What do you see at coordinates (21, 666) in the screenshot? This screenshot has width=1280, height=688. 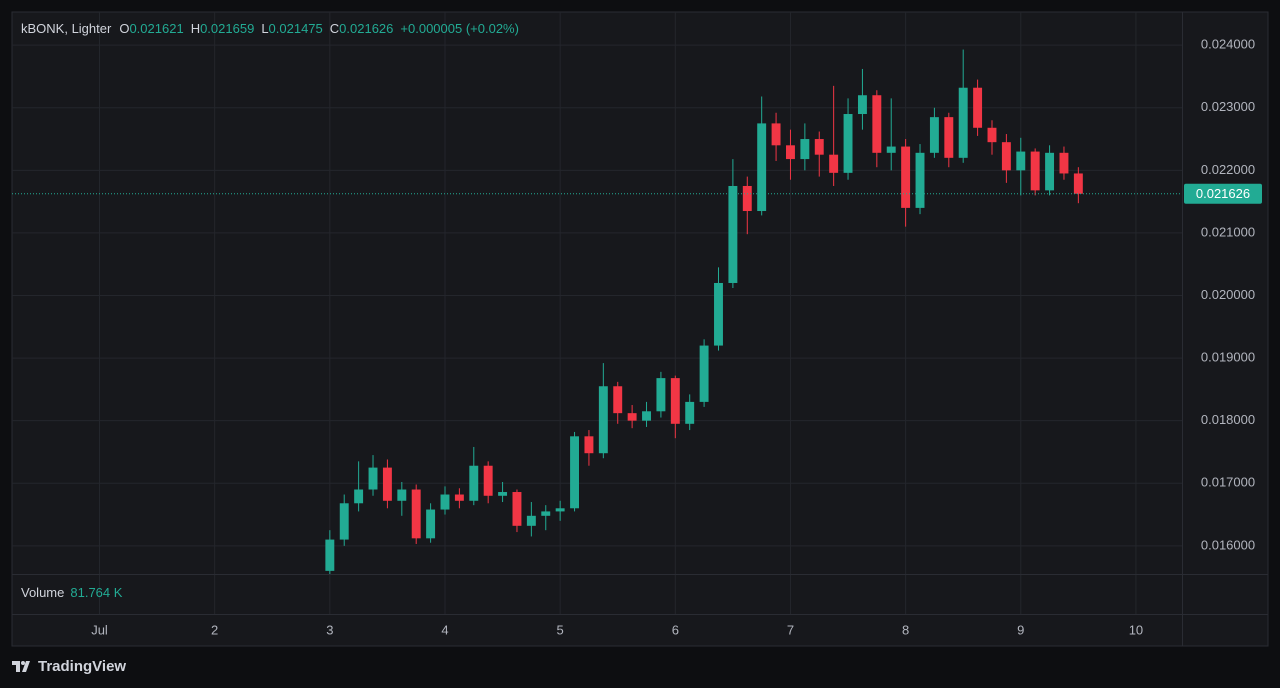 I see `logo-icon` at bounding box center [21, 666].